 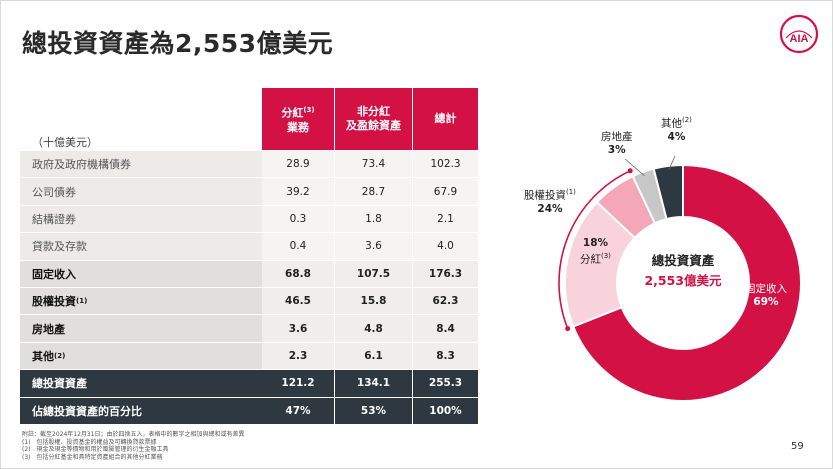 I want to click on col-header-nonpar: 非分紅 及盈餘資產, so click(x=373, y=119).